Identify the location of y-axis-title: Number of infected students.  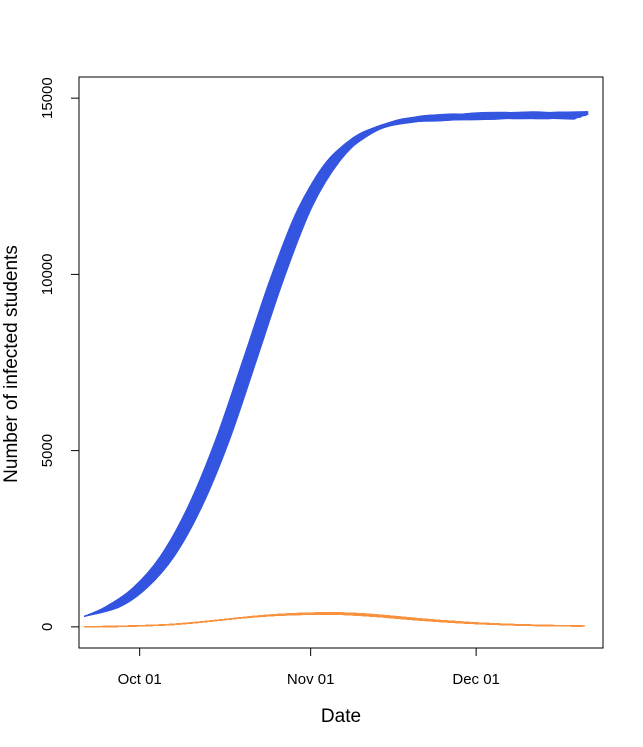
(11, 364).